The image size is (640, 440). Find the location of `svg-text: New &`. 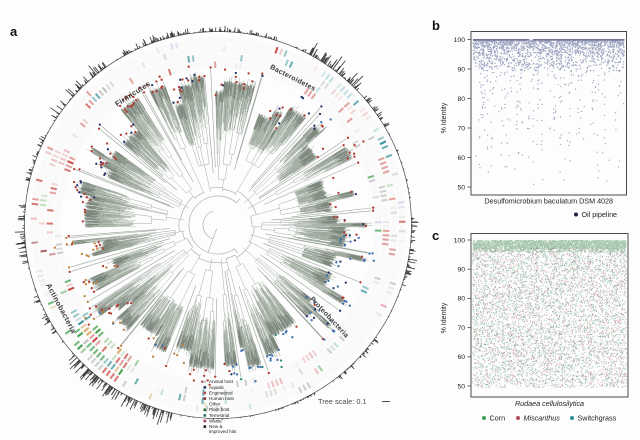

svg-text: New & is located at coordinates (216, 426).